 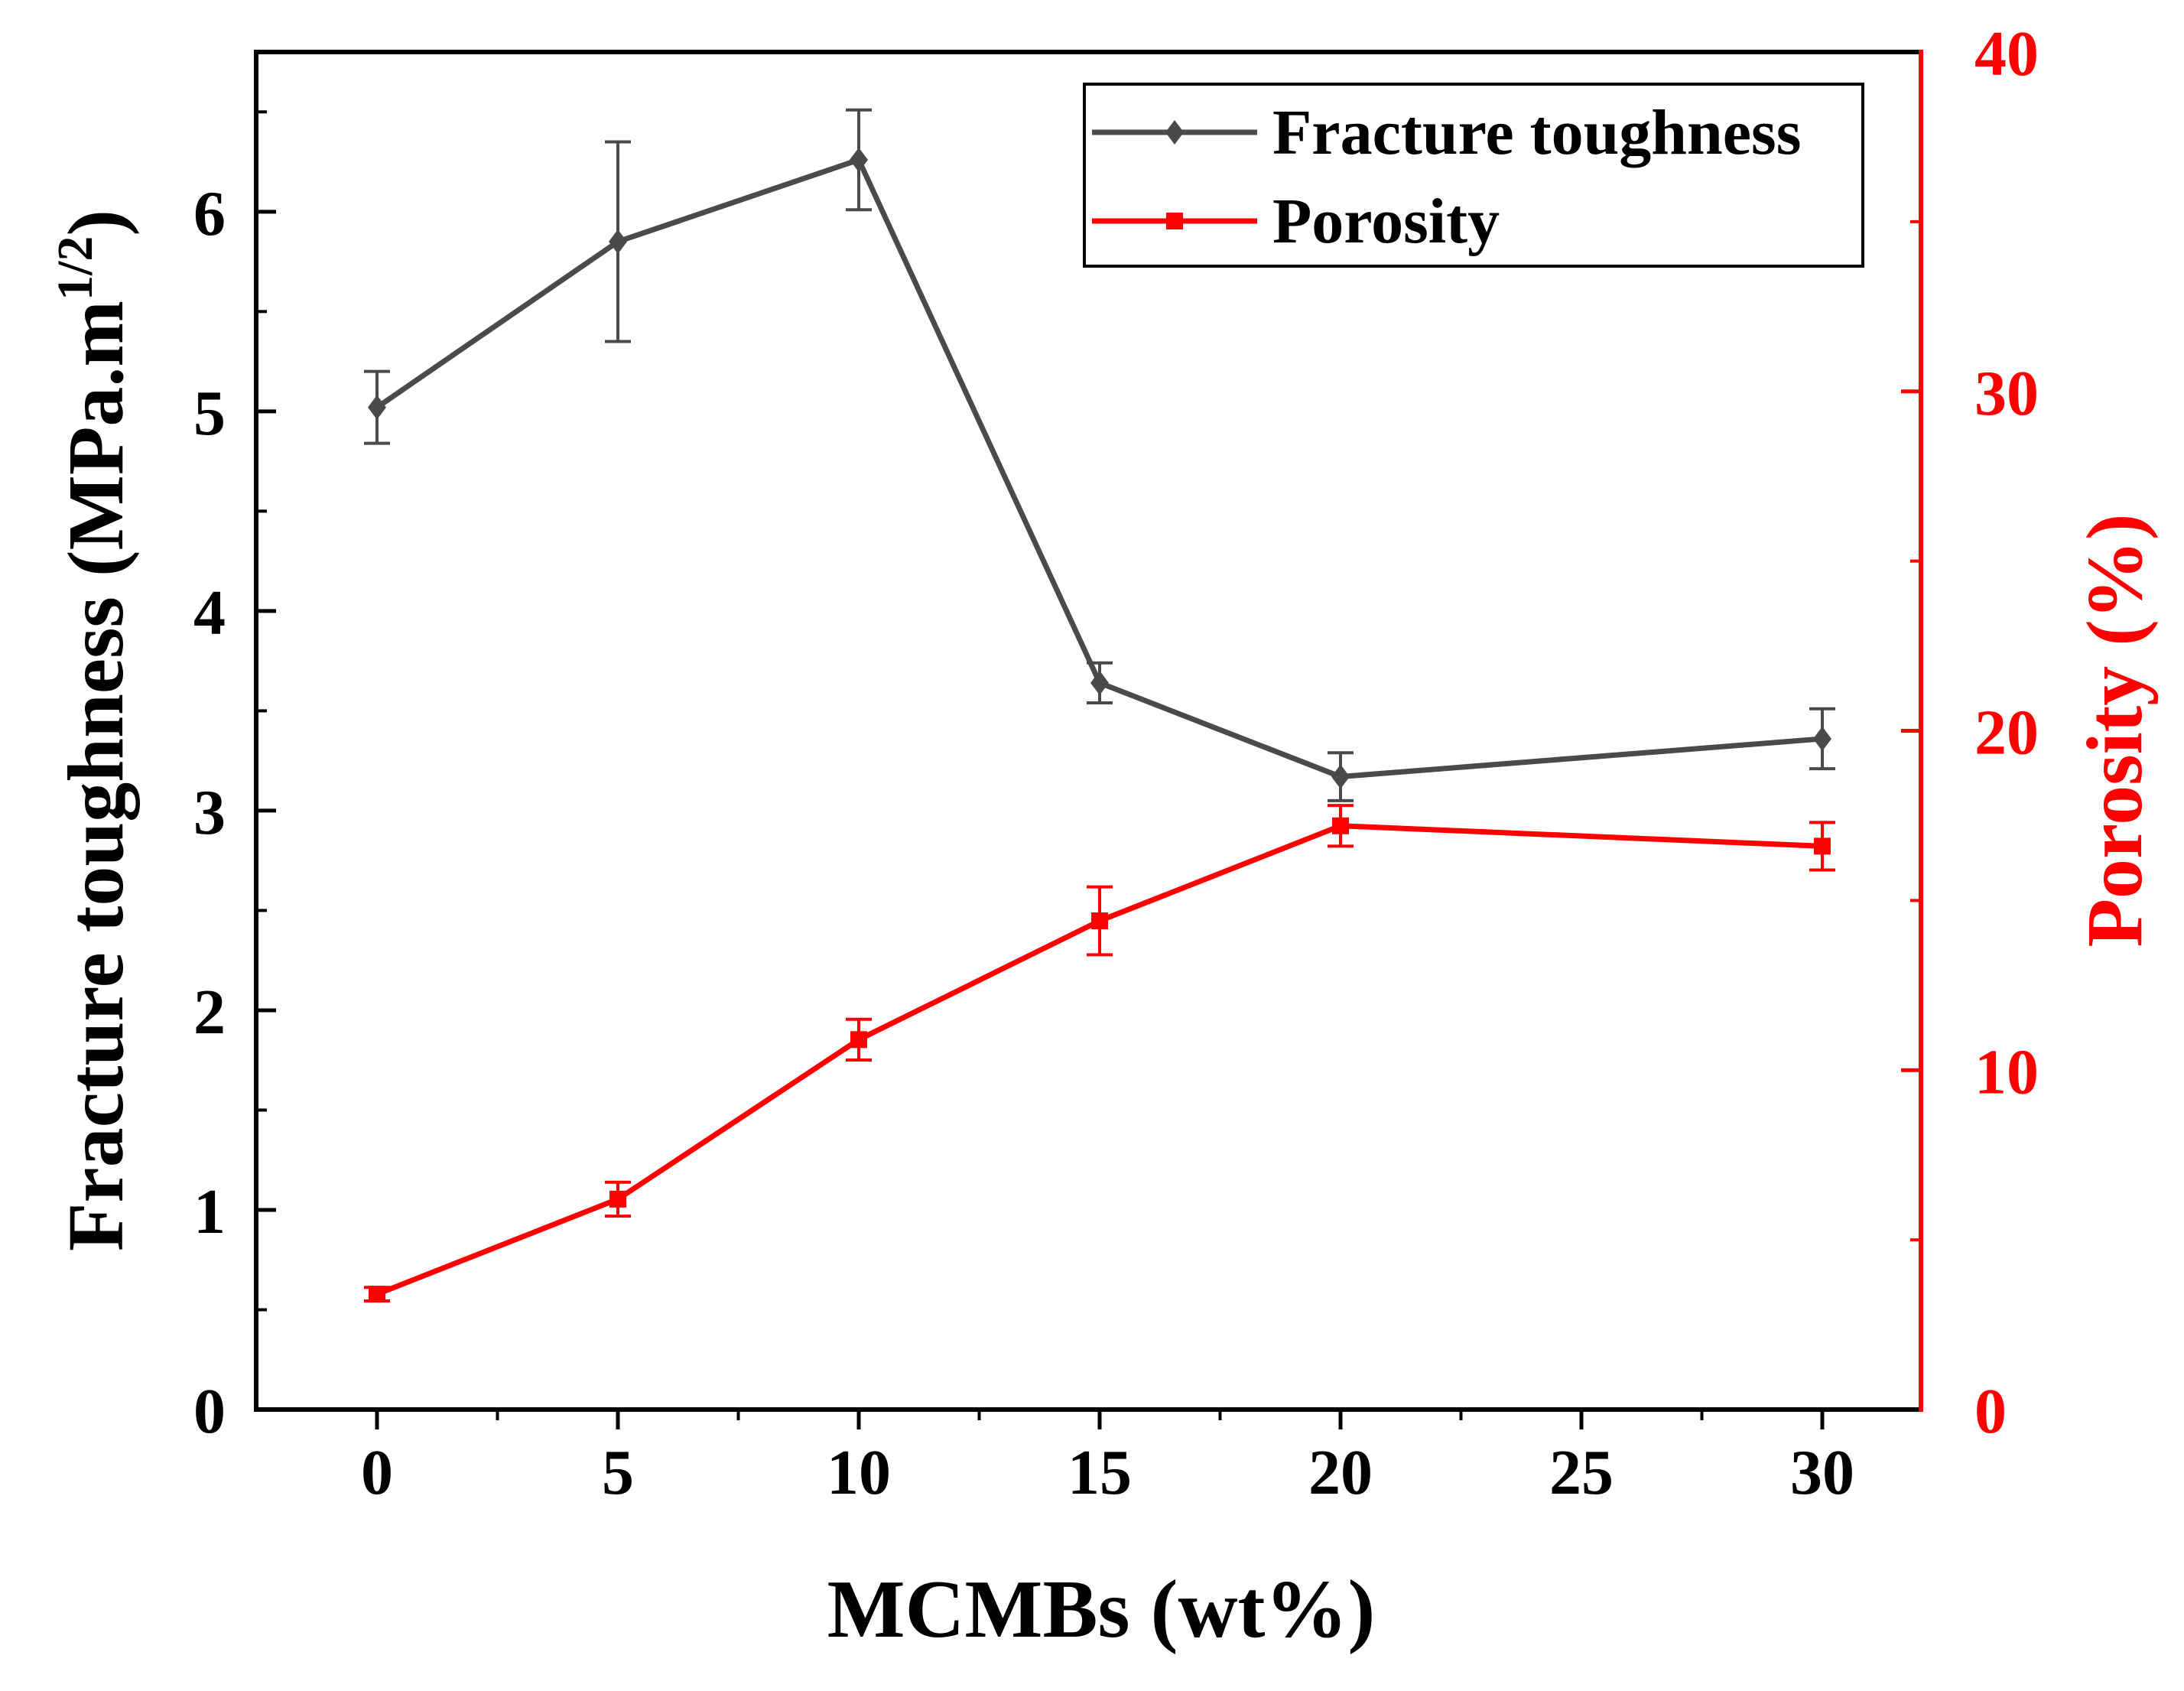 I want to click on y-right-tick-label-20: 20, so click(x=2006, y=733).